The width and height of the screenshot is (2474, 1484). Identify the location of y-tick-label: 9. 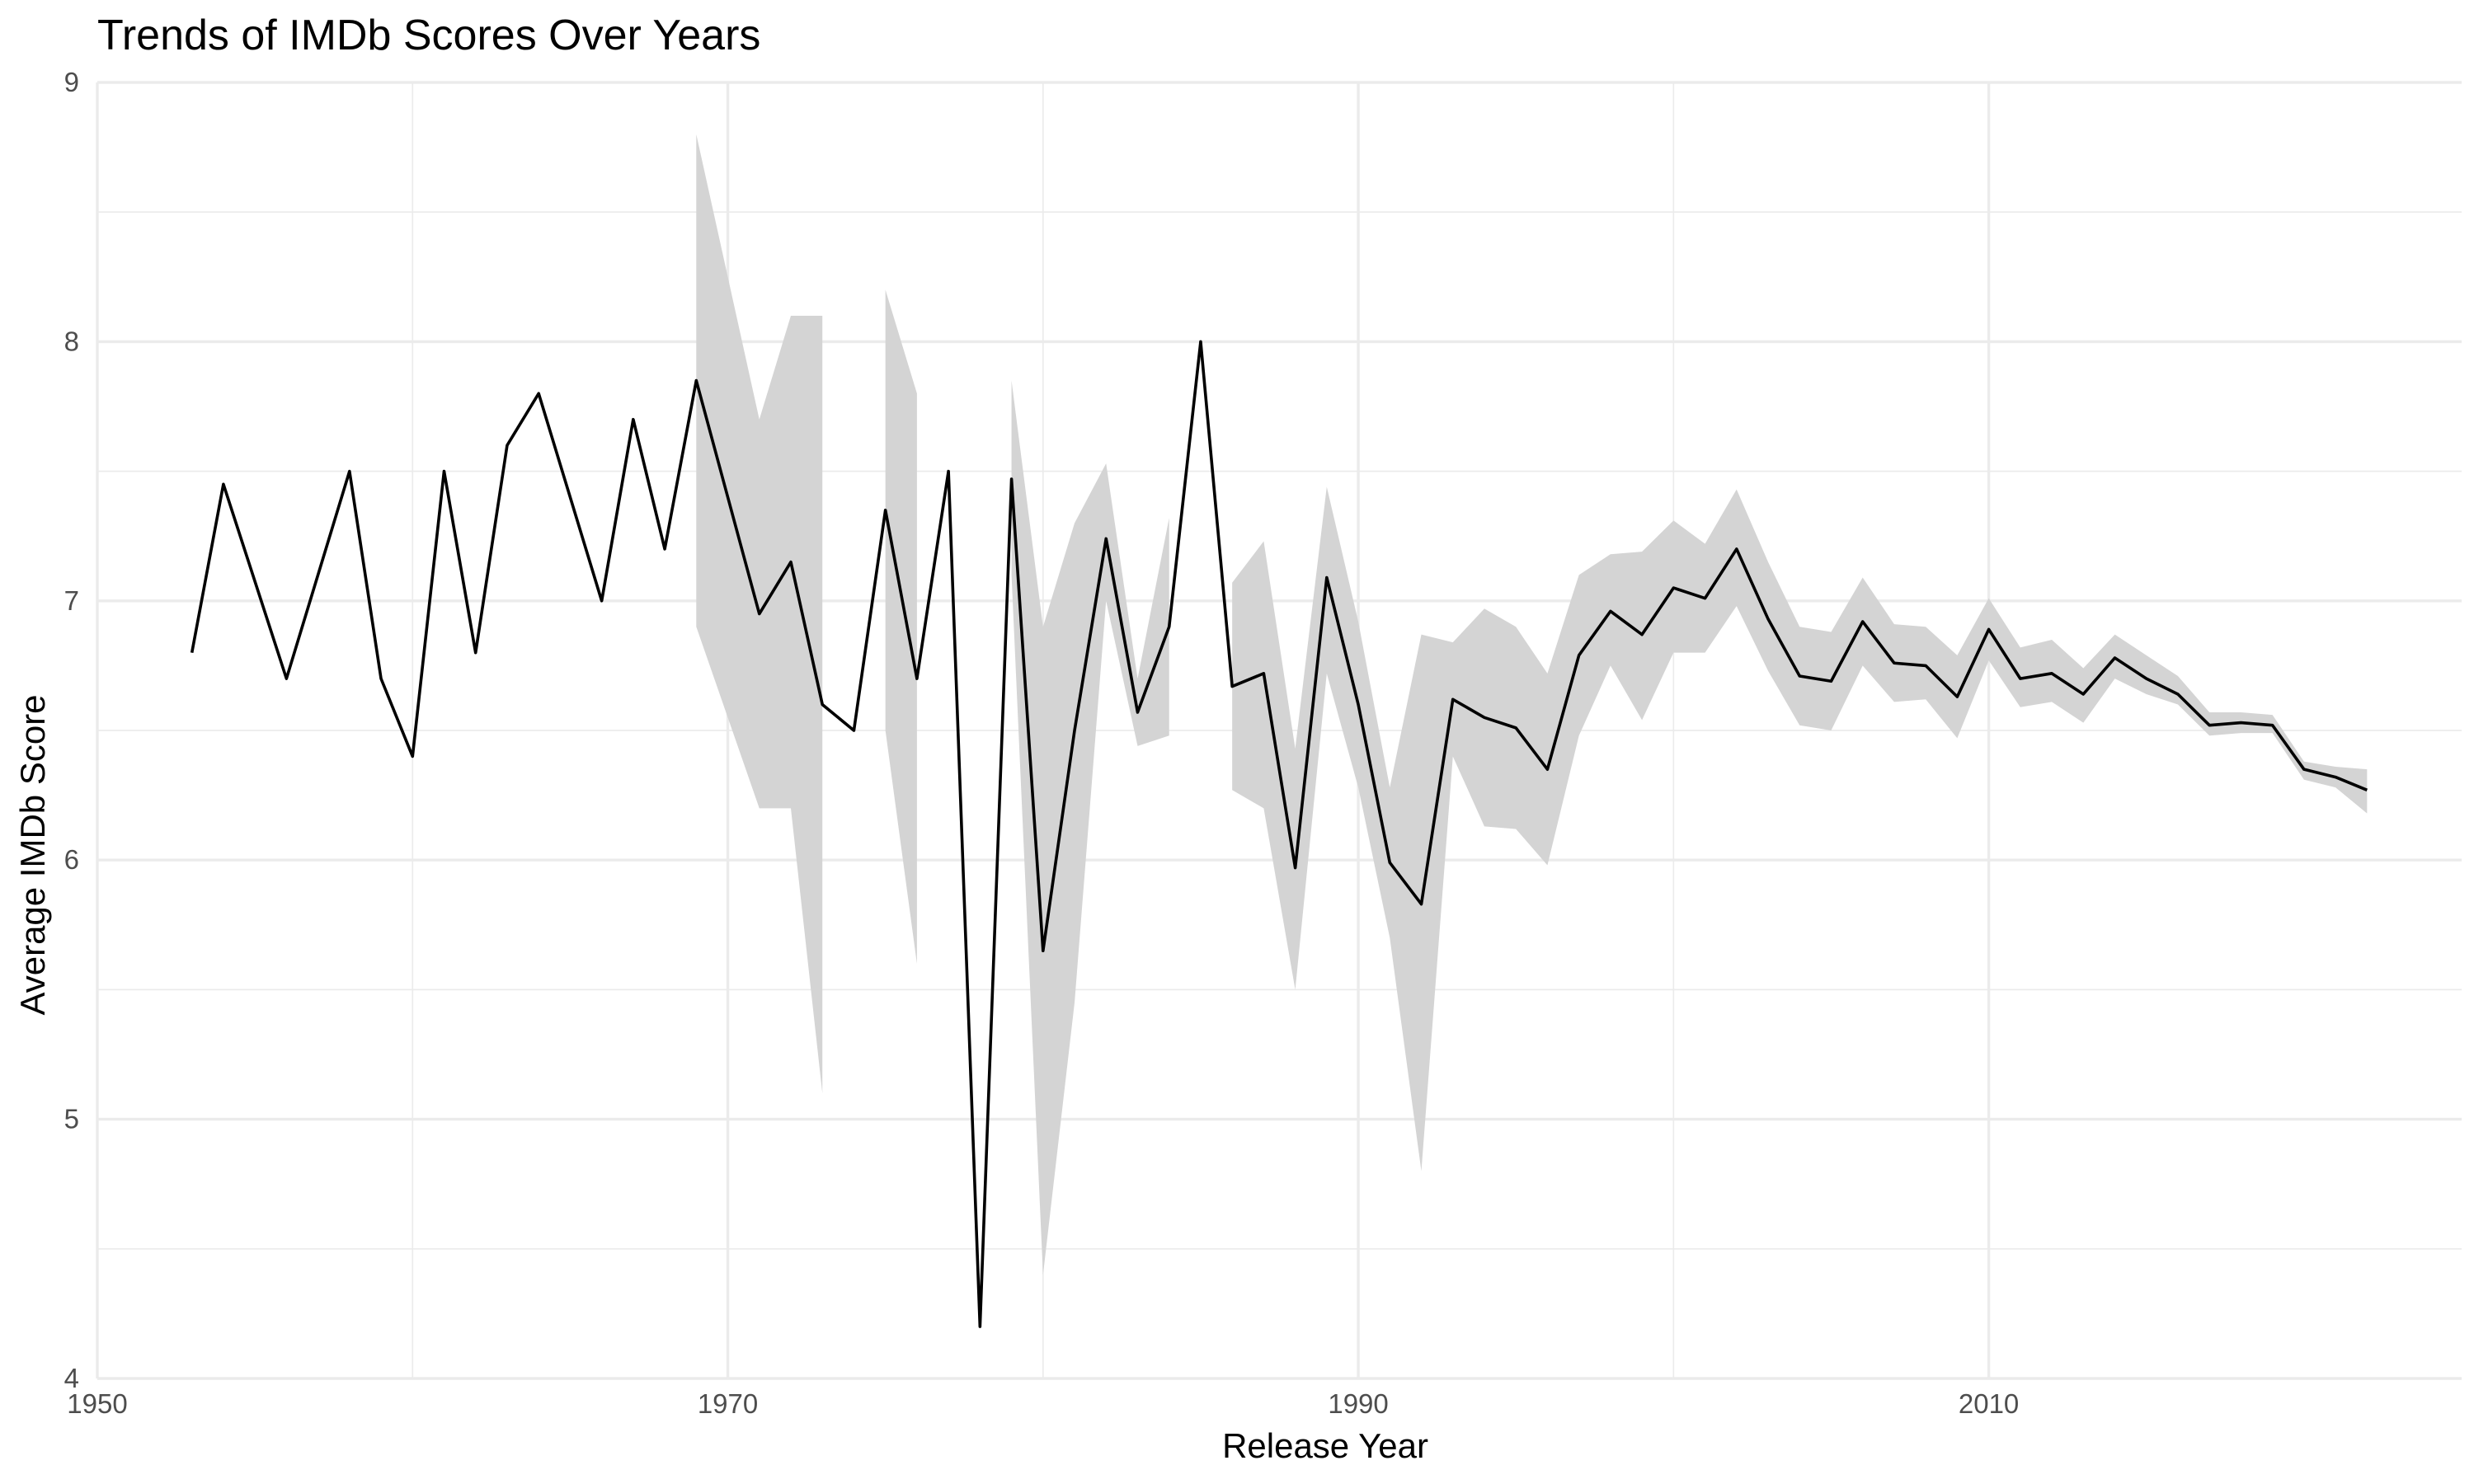
(71, 82).